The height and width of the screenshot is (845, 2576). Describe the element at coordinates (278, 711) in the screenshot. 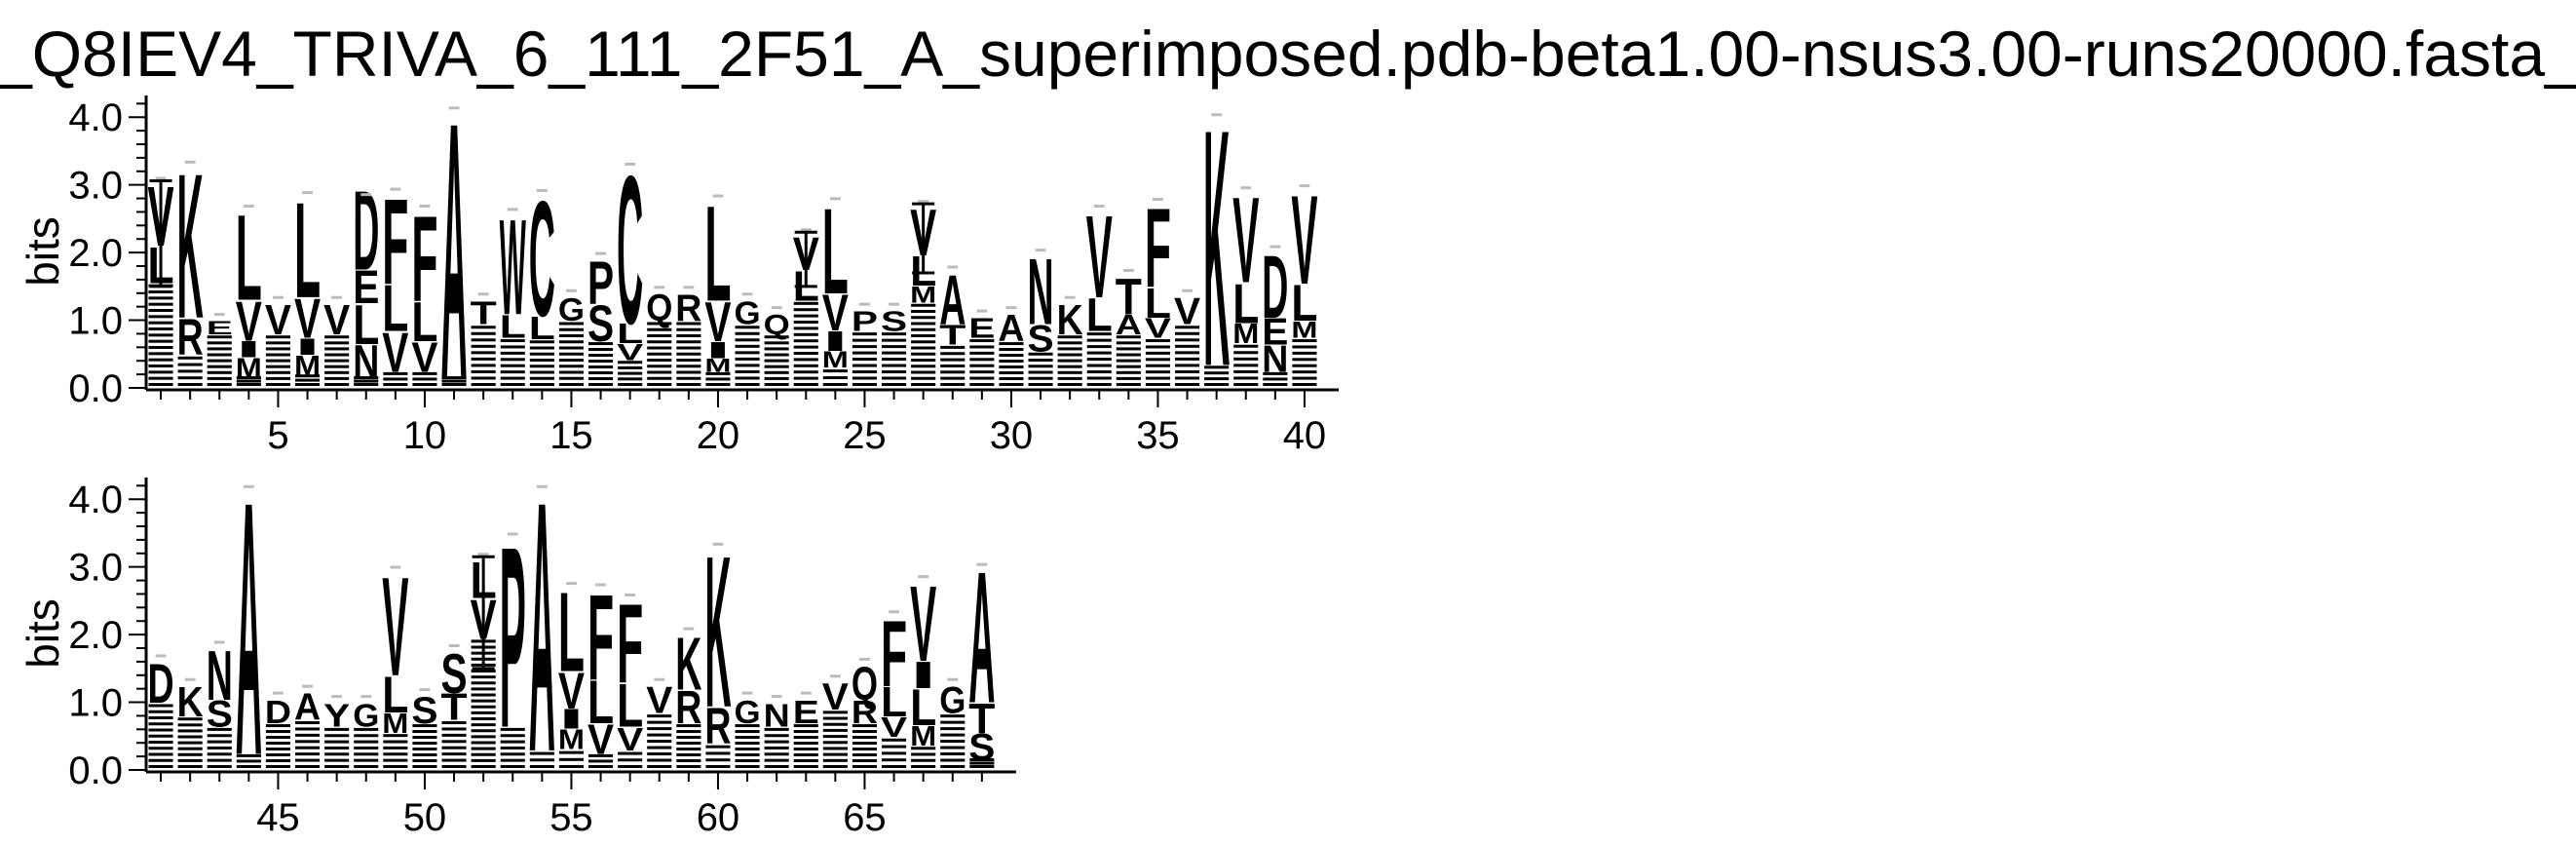

I see `residue-letter: D` at that location.